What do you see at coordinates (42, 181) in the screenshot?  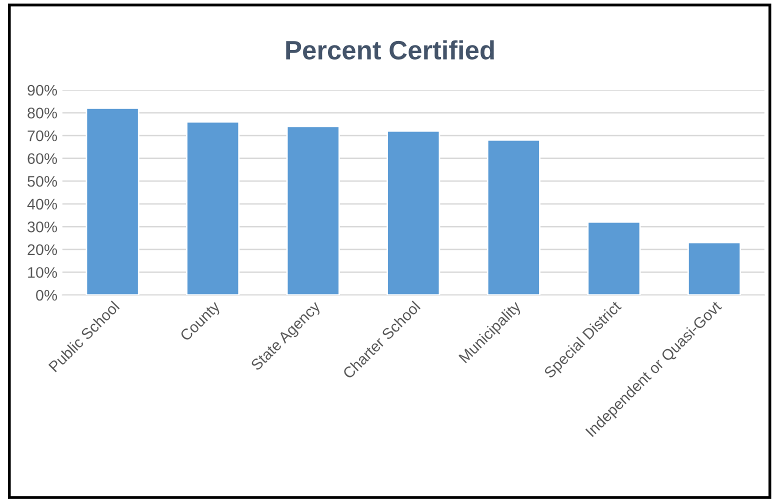 I see `y-tick-label: 50%` at bounding box center [42, 181].